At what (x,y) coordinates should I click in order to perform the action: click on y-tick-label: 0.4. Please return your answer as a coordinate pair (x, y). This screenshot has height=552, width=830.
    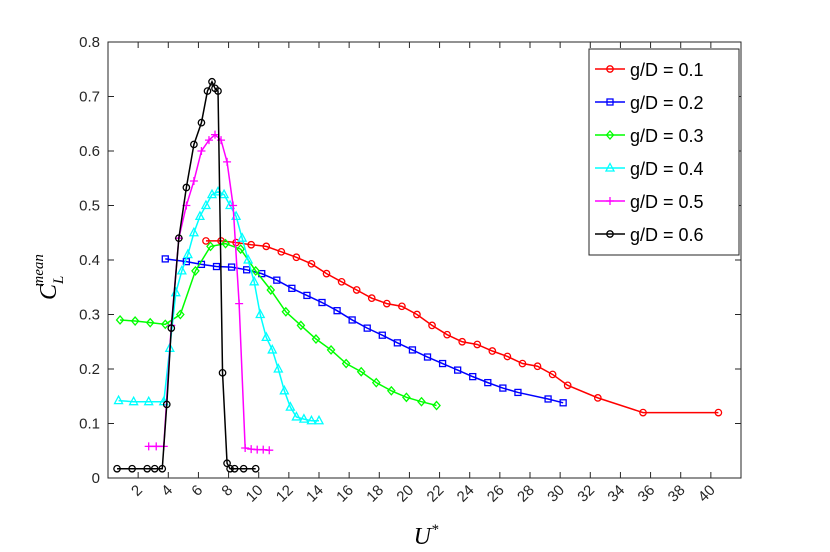
    Looking at the image, I should click on (89, 260).